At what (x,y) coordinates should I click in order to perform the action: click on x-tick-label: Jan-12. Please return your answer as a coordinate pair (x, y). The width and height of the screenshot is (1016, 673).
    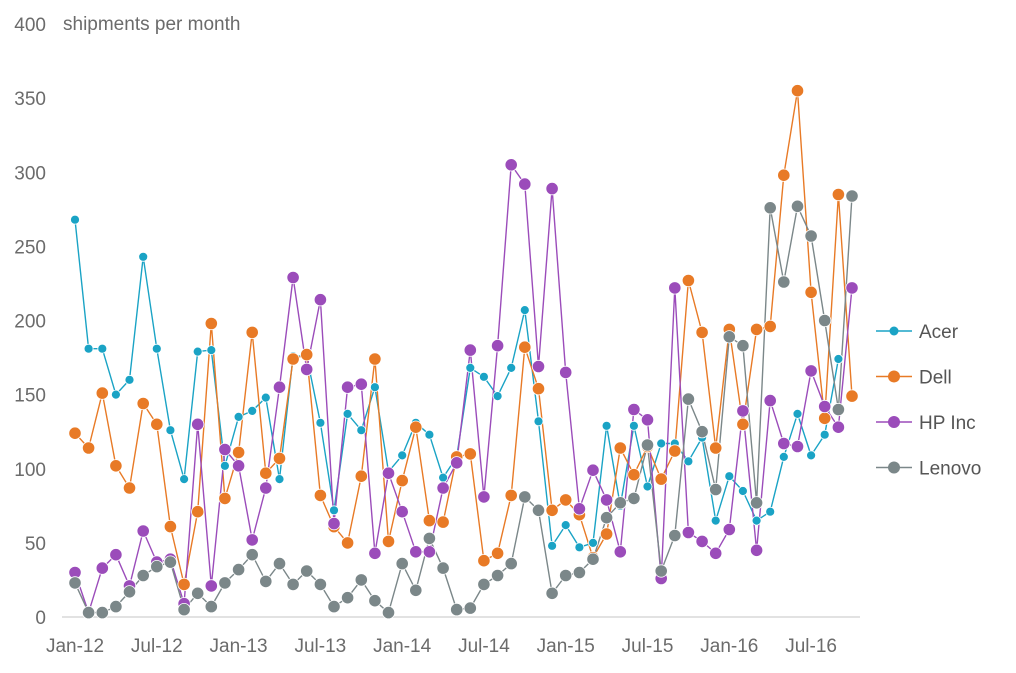
    Looking at the image, I should click on (75, 646).